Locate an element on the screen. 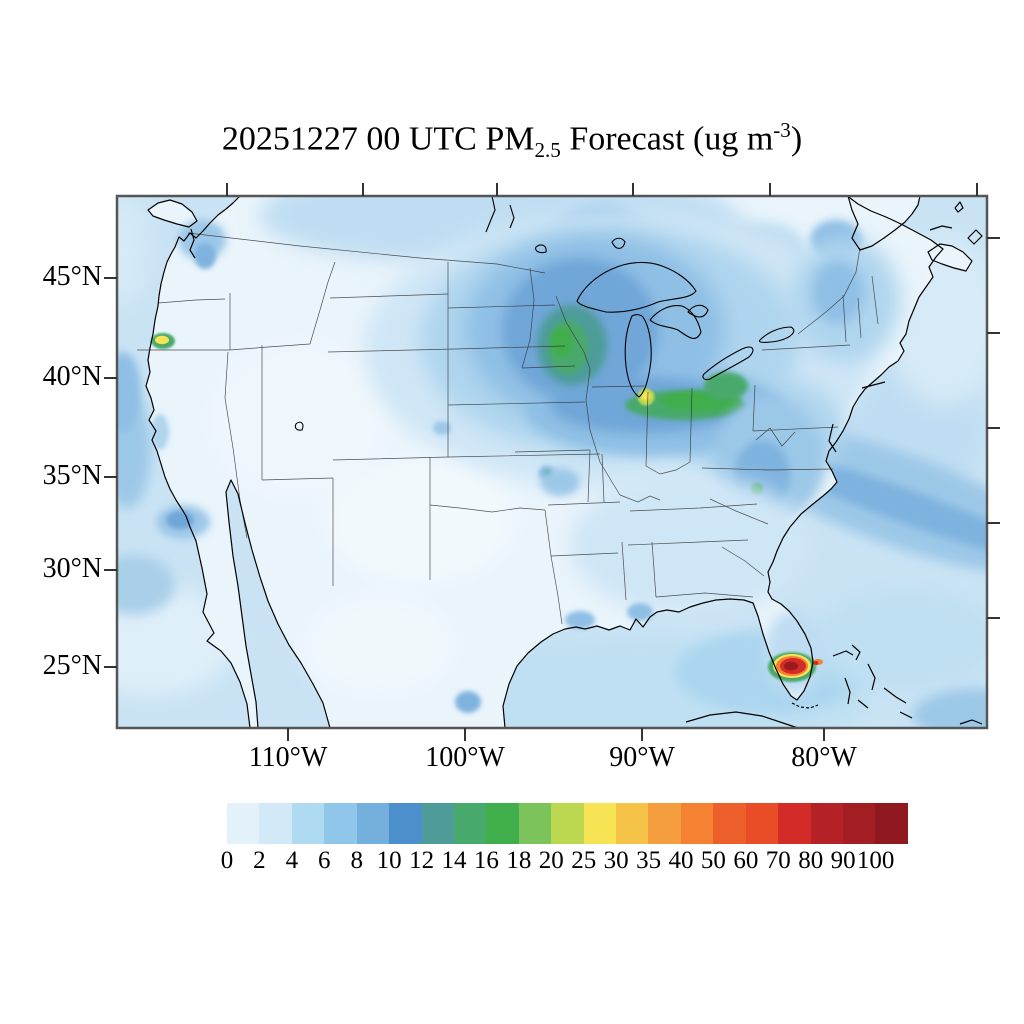 The image size is (1024, 1024). colorbar-tick-label: 30 is located at coordinates (616, 860).